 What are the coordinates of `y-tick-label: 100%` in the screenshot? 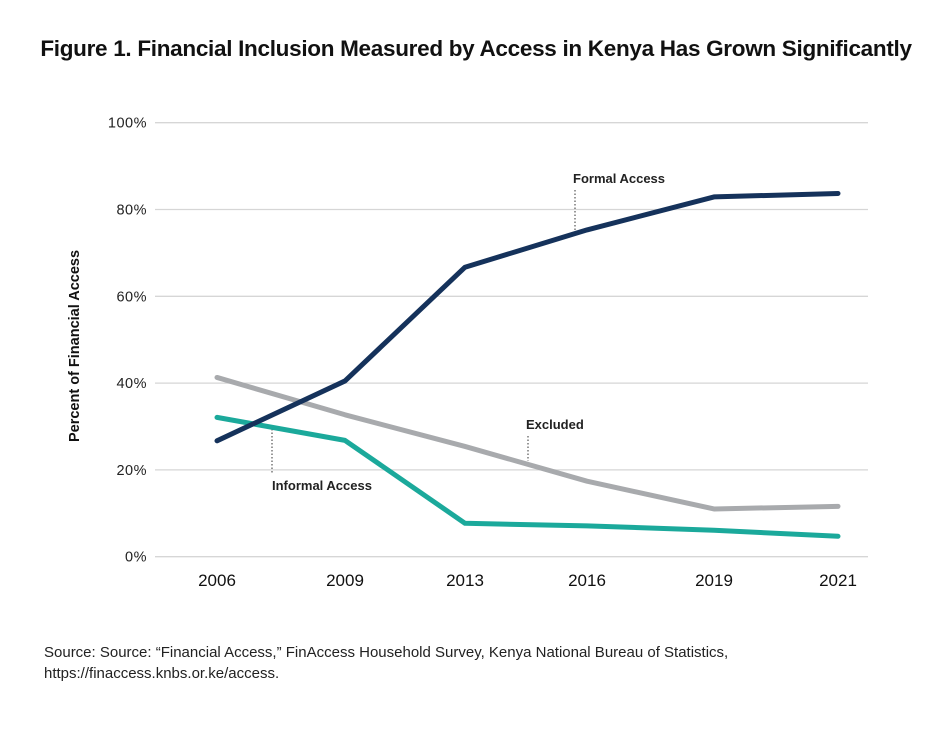 It's located at (127, 124).